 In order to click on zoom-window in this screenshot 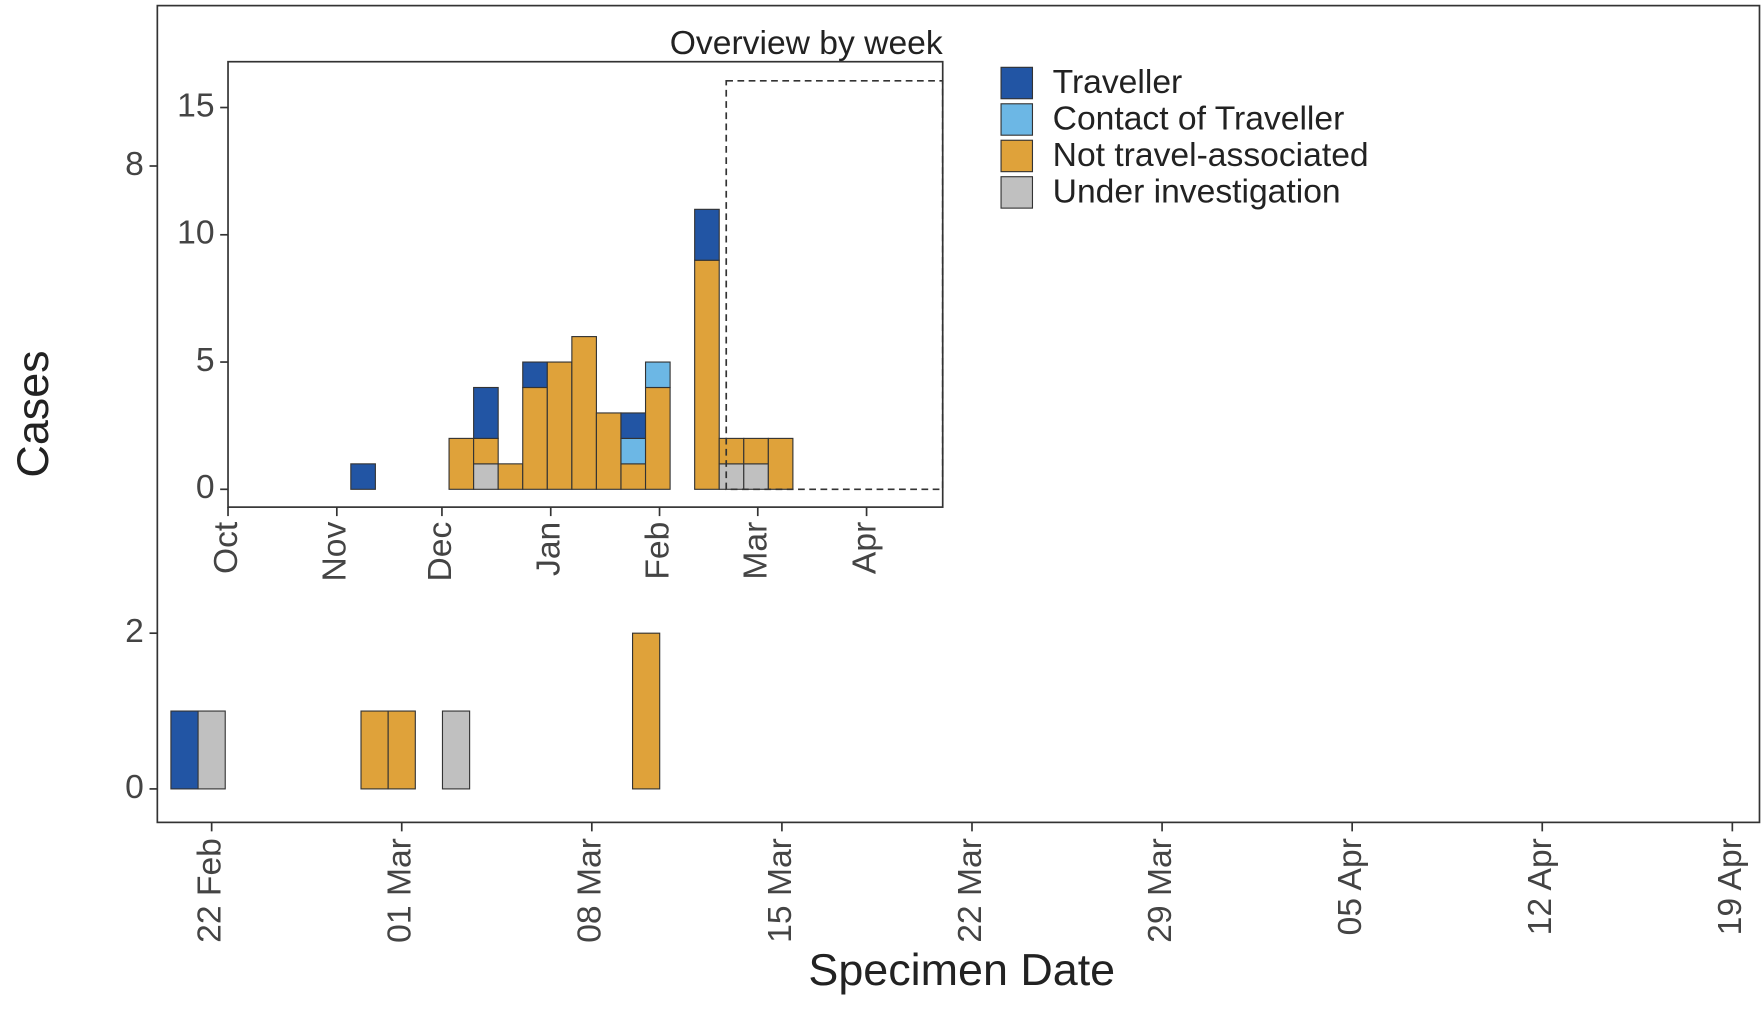, I will do `click(834, 285)`.